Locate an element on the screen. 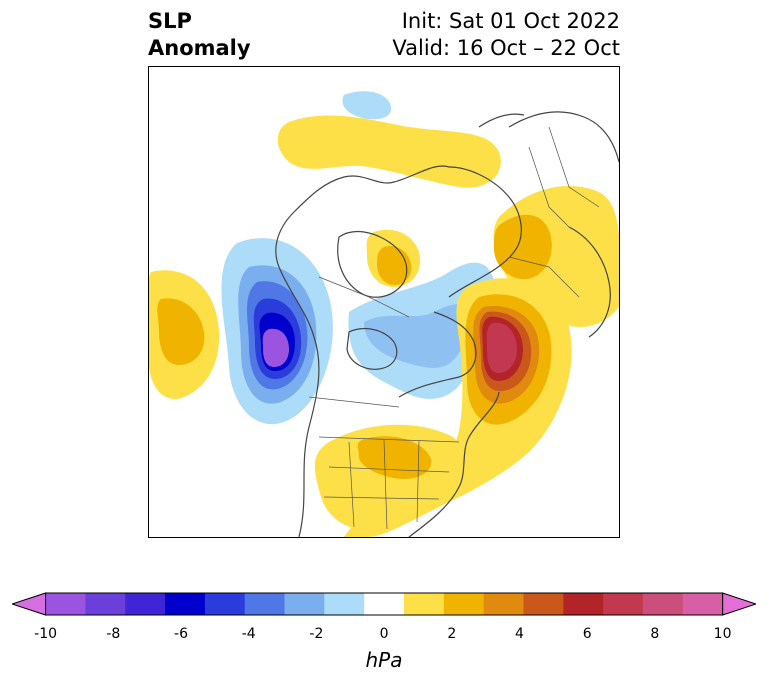 The image size is (768, 684). negative-anomaly-arctic is located at coordinates (418, 245).